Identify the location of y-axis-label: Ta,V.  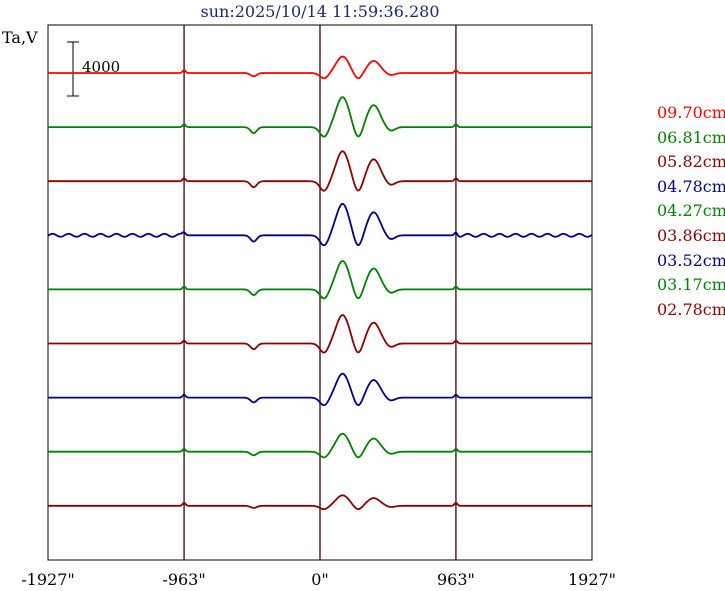
(20, 37).